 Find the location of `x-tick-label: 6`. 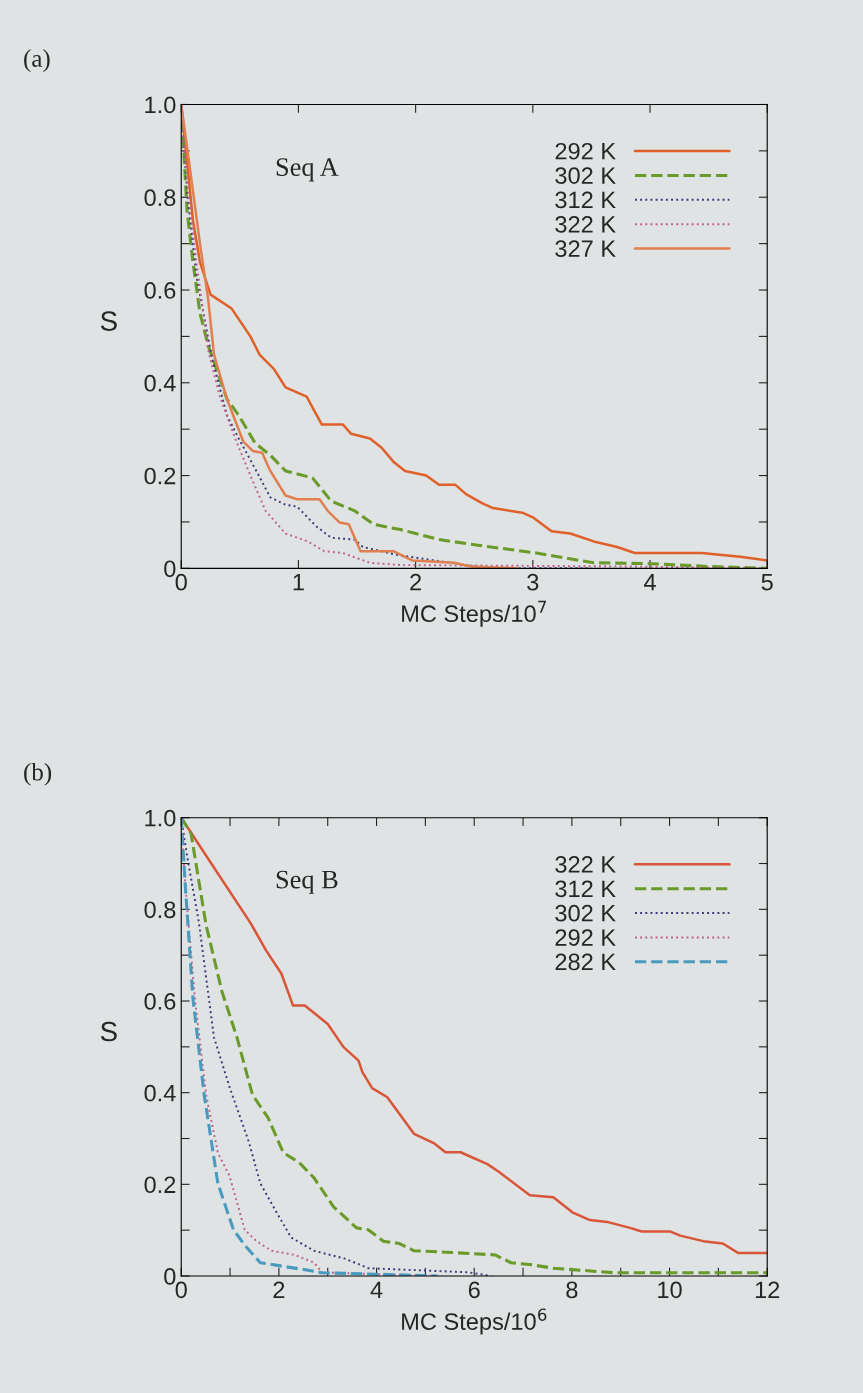

x-tick-label: 6 is located at coordinates (474, 1290).